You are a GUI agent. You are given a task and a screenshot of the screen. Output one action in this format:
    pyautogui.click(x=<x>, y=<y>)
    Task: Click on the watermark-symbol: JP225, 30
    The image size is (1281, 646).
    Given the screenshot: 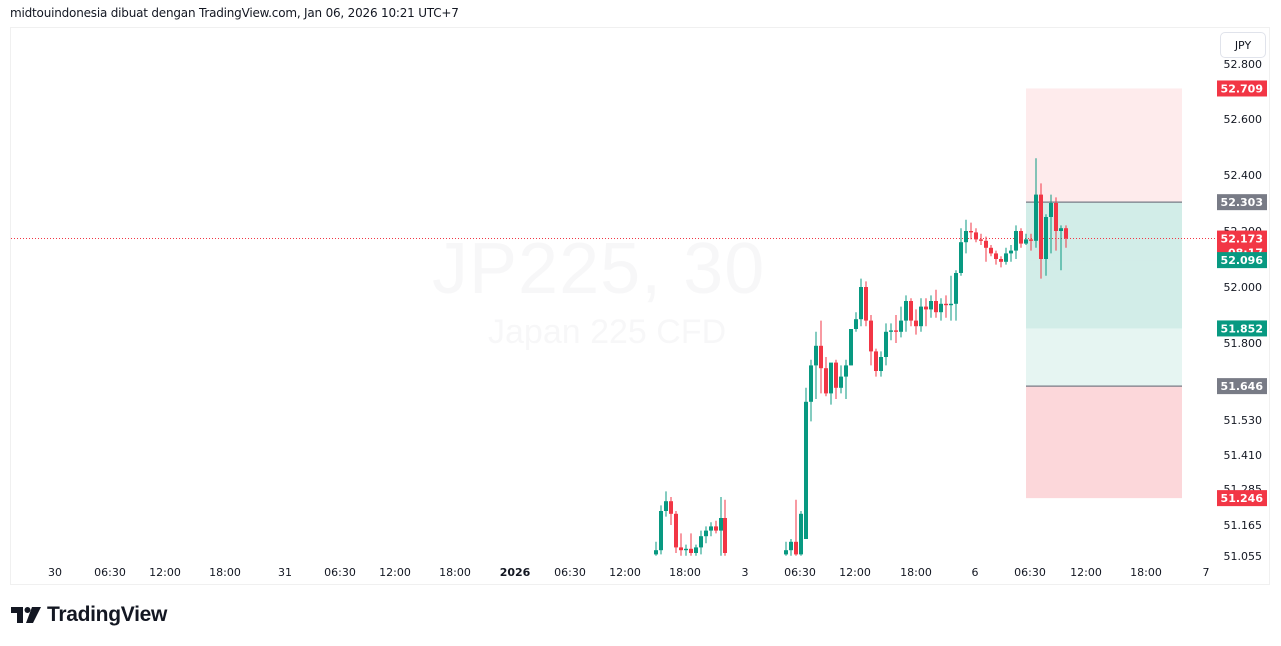 What is the action you would take?
    pyautogui.click(x=599, y=269)
    